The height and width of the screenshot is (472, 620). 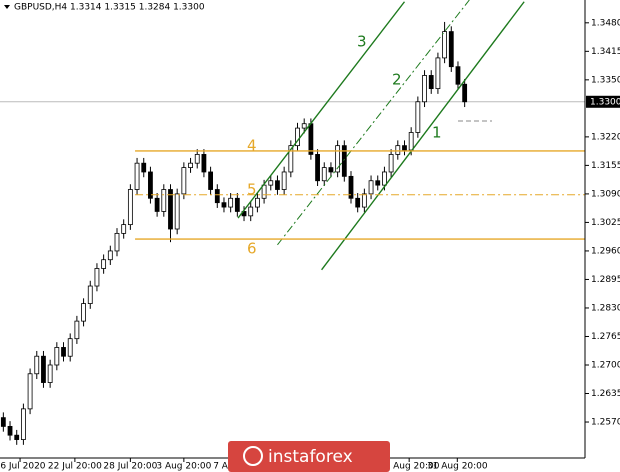 I want to click on x-tick-label: 16 Jul 2020, so click(x=23, y=467).